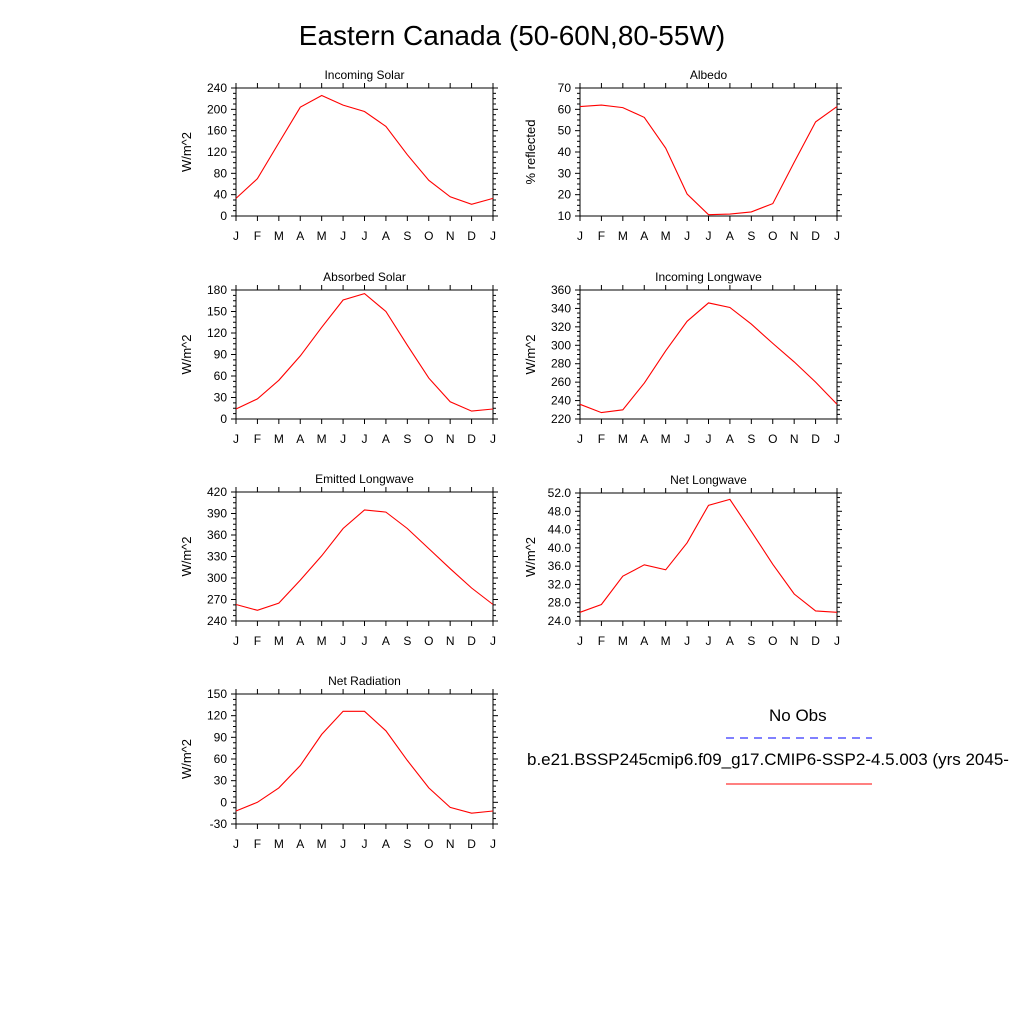  What do you see at coordinates (561, 345) in the screenshot?
I see `y-tick-label: 300` at bounding box center [561, 345].